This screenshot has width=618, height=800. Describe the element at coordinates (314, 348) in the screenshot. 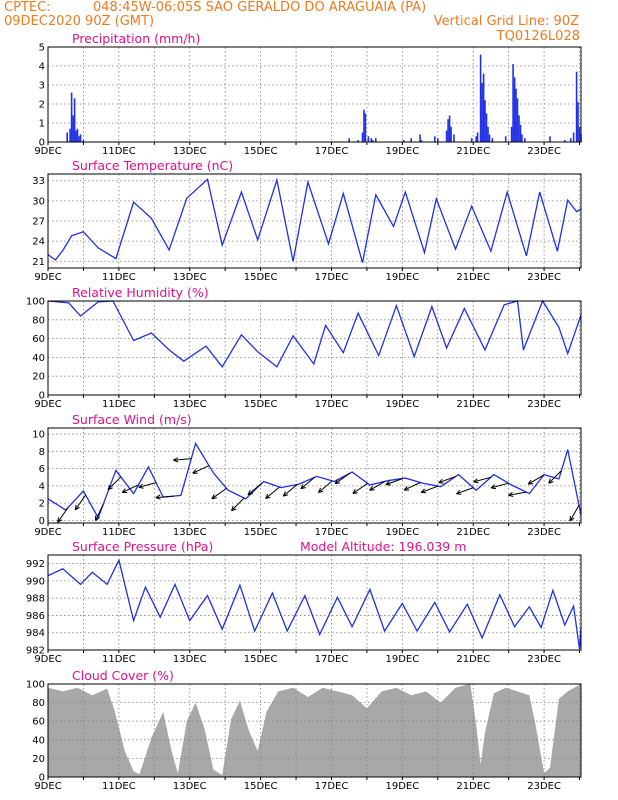

I see `rh-frame` at that location.